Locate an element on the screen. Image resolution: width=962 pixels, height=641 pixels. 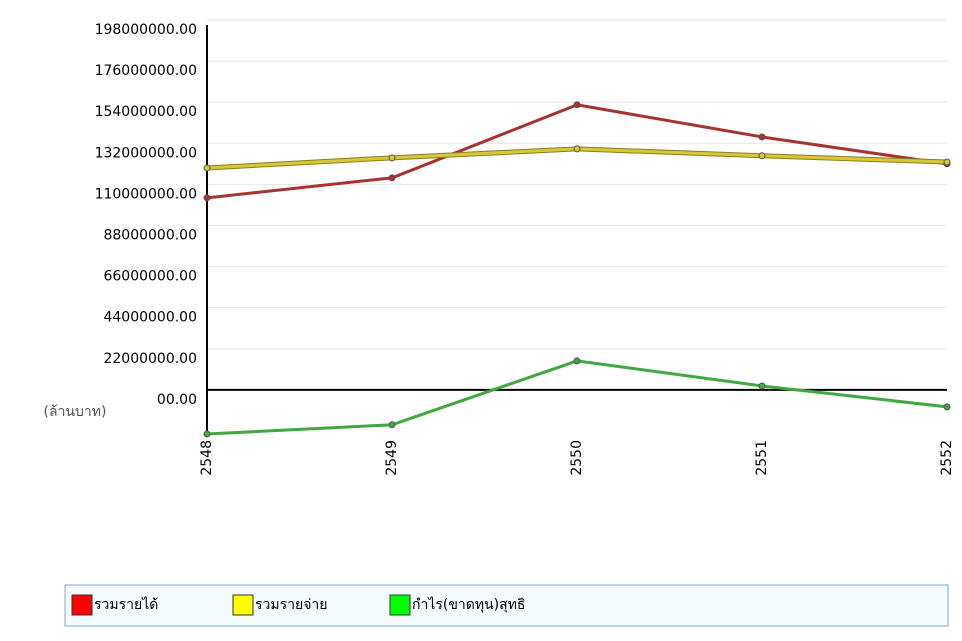
y-tick-label: 110000000.00 is located at coordinates (146, 194).